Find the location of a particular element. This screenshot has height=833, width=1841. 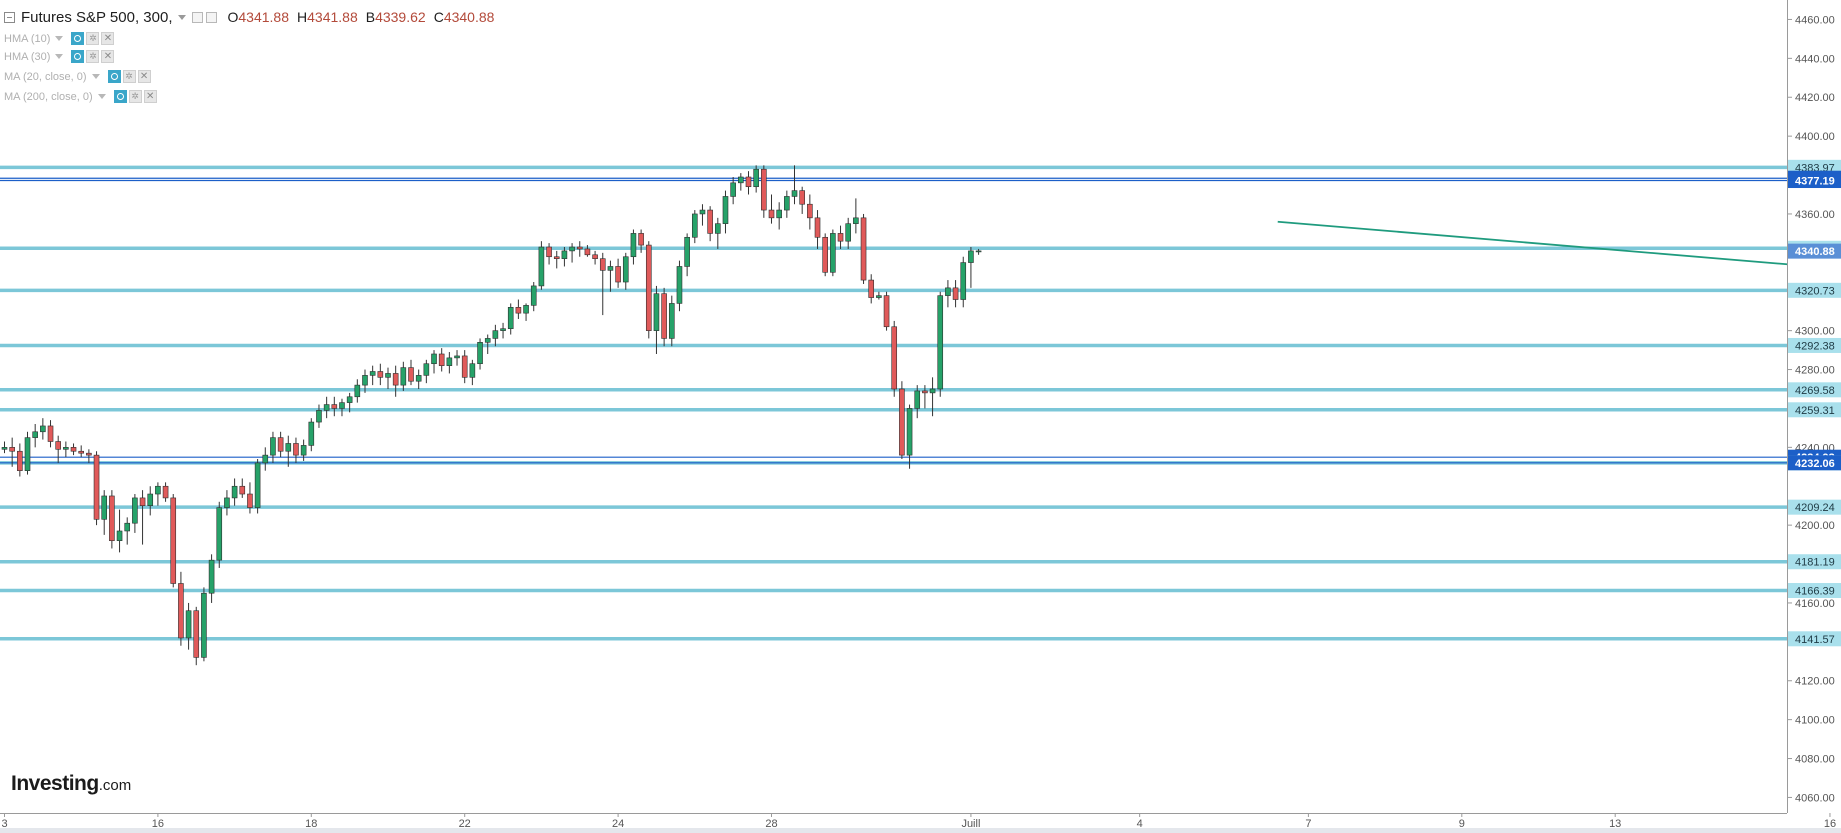

y-tick-label: 4120.00 is located at coordinates (1815, 682).